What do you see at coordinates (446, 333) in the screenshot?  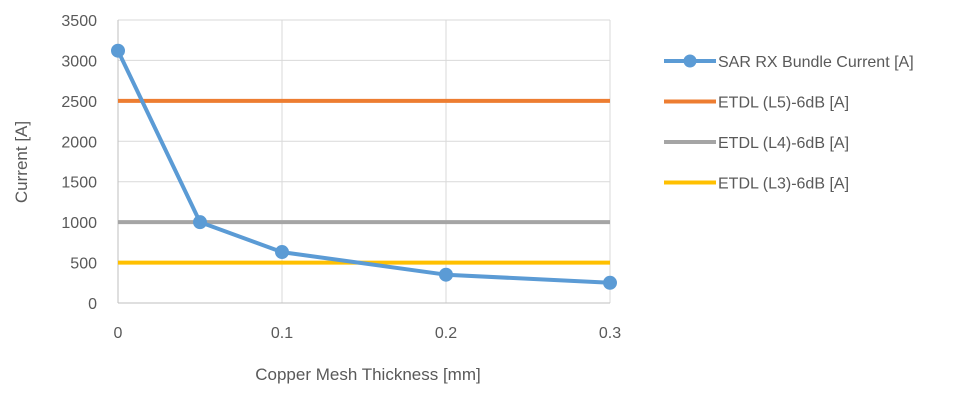 I see `x-tick-label: 0.2` at bounding box center [446, 333].